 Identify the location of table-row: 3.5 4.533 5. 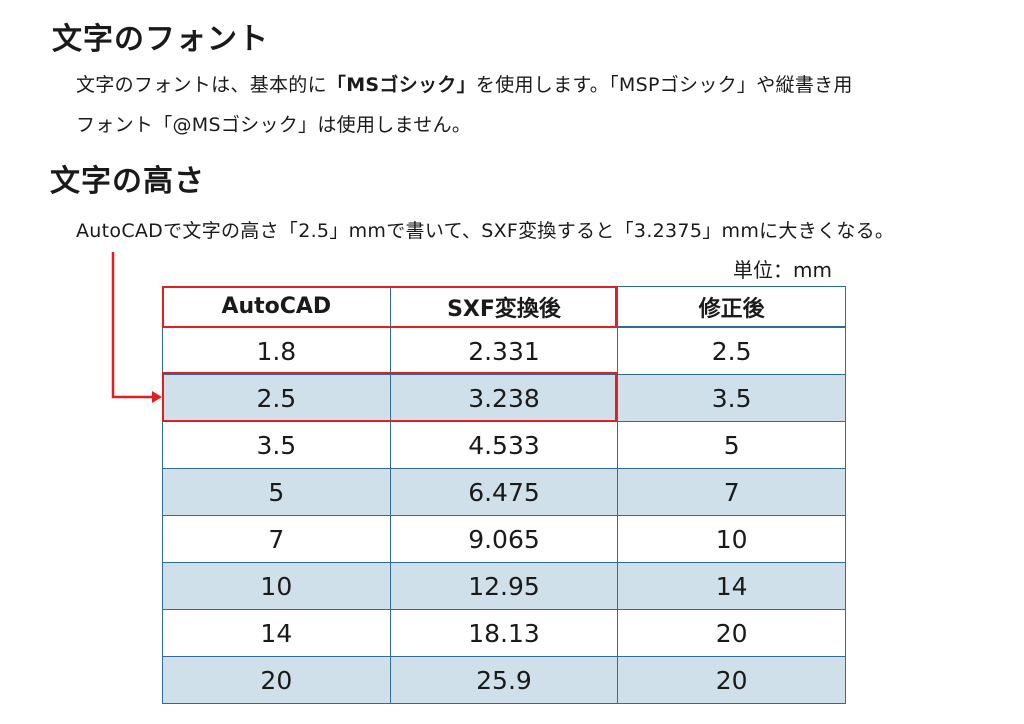
(504, 445).